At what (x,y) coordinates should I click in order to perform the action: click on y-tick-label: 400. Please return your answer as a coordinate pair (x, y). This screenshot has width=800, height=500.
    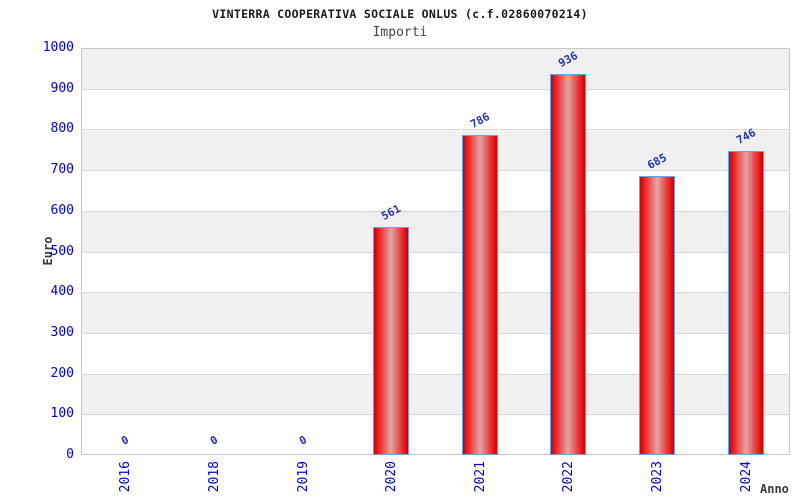
    Looking at the image, I should click on (62, 292).